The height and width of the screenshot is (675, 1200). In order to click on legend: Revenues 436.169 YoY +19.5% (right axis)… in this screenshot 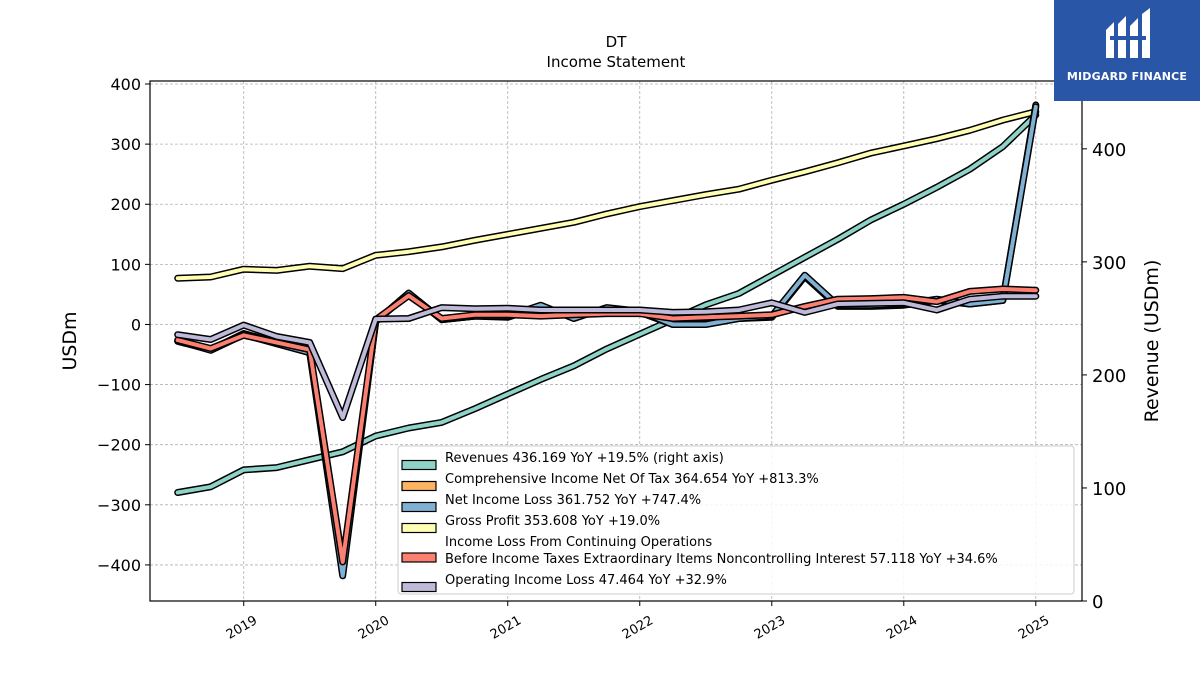, I will do `click(736, 520)`.